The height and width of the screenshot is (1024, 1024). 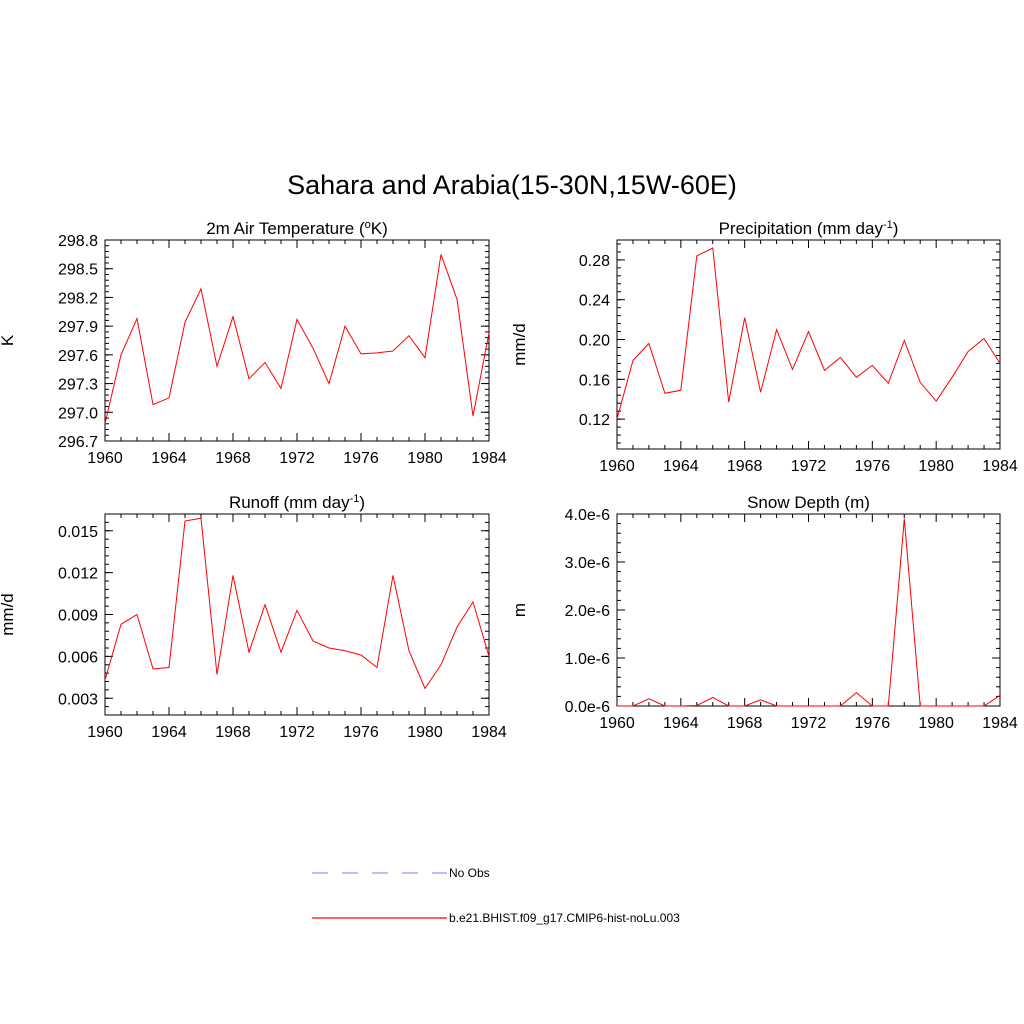 I want to click on y-axis-label: K, so click(x=8, y=340).